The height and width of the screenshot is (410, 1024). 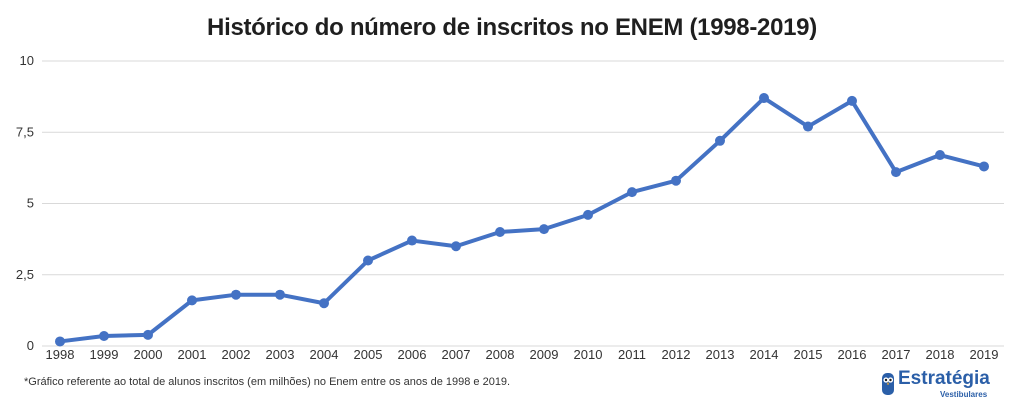 I want to click on x-tick-label: 2010, so click(x=588, y=354).